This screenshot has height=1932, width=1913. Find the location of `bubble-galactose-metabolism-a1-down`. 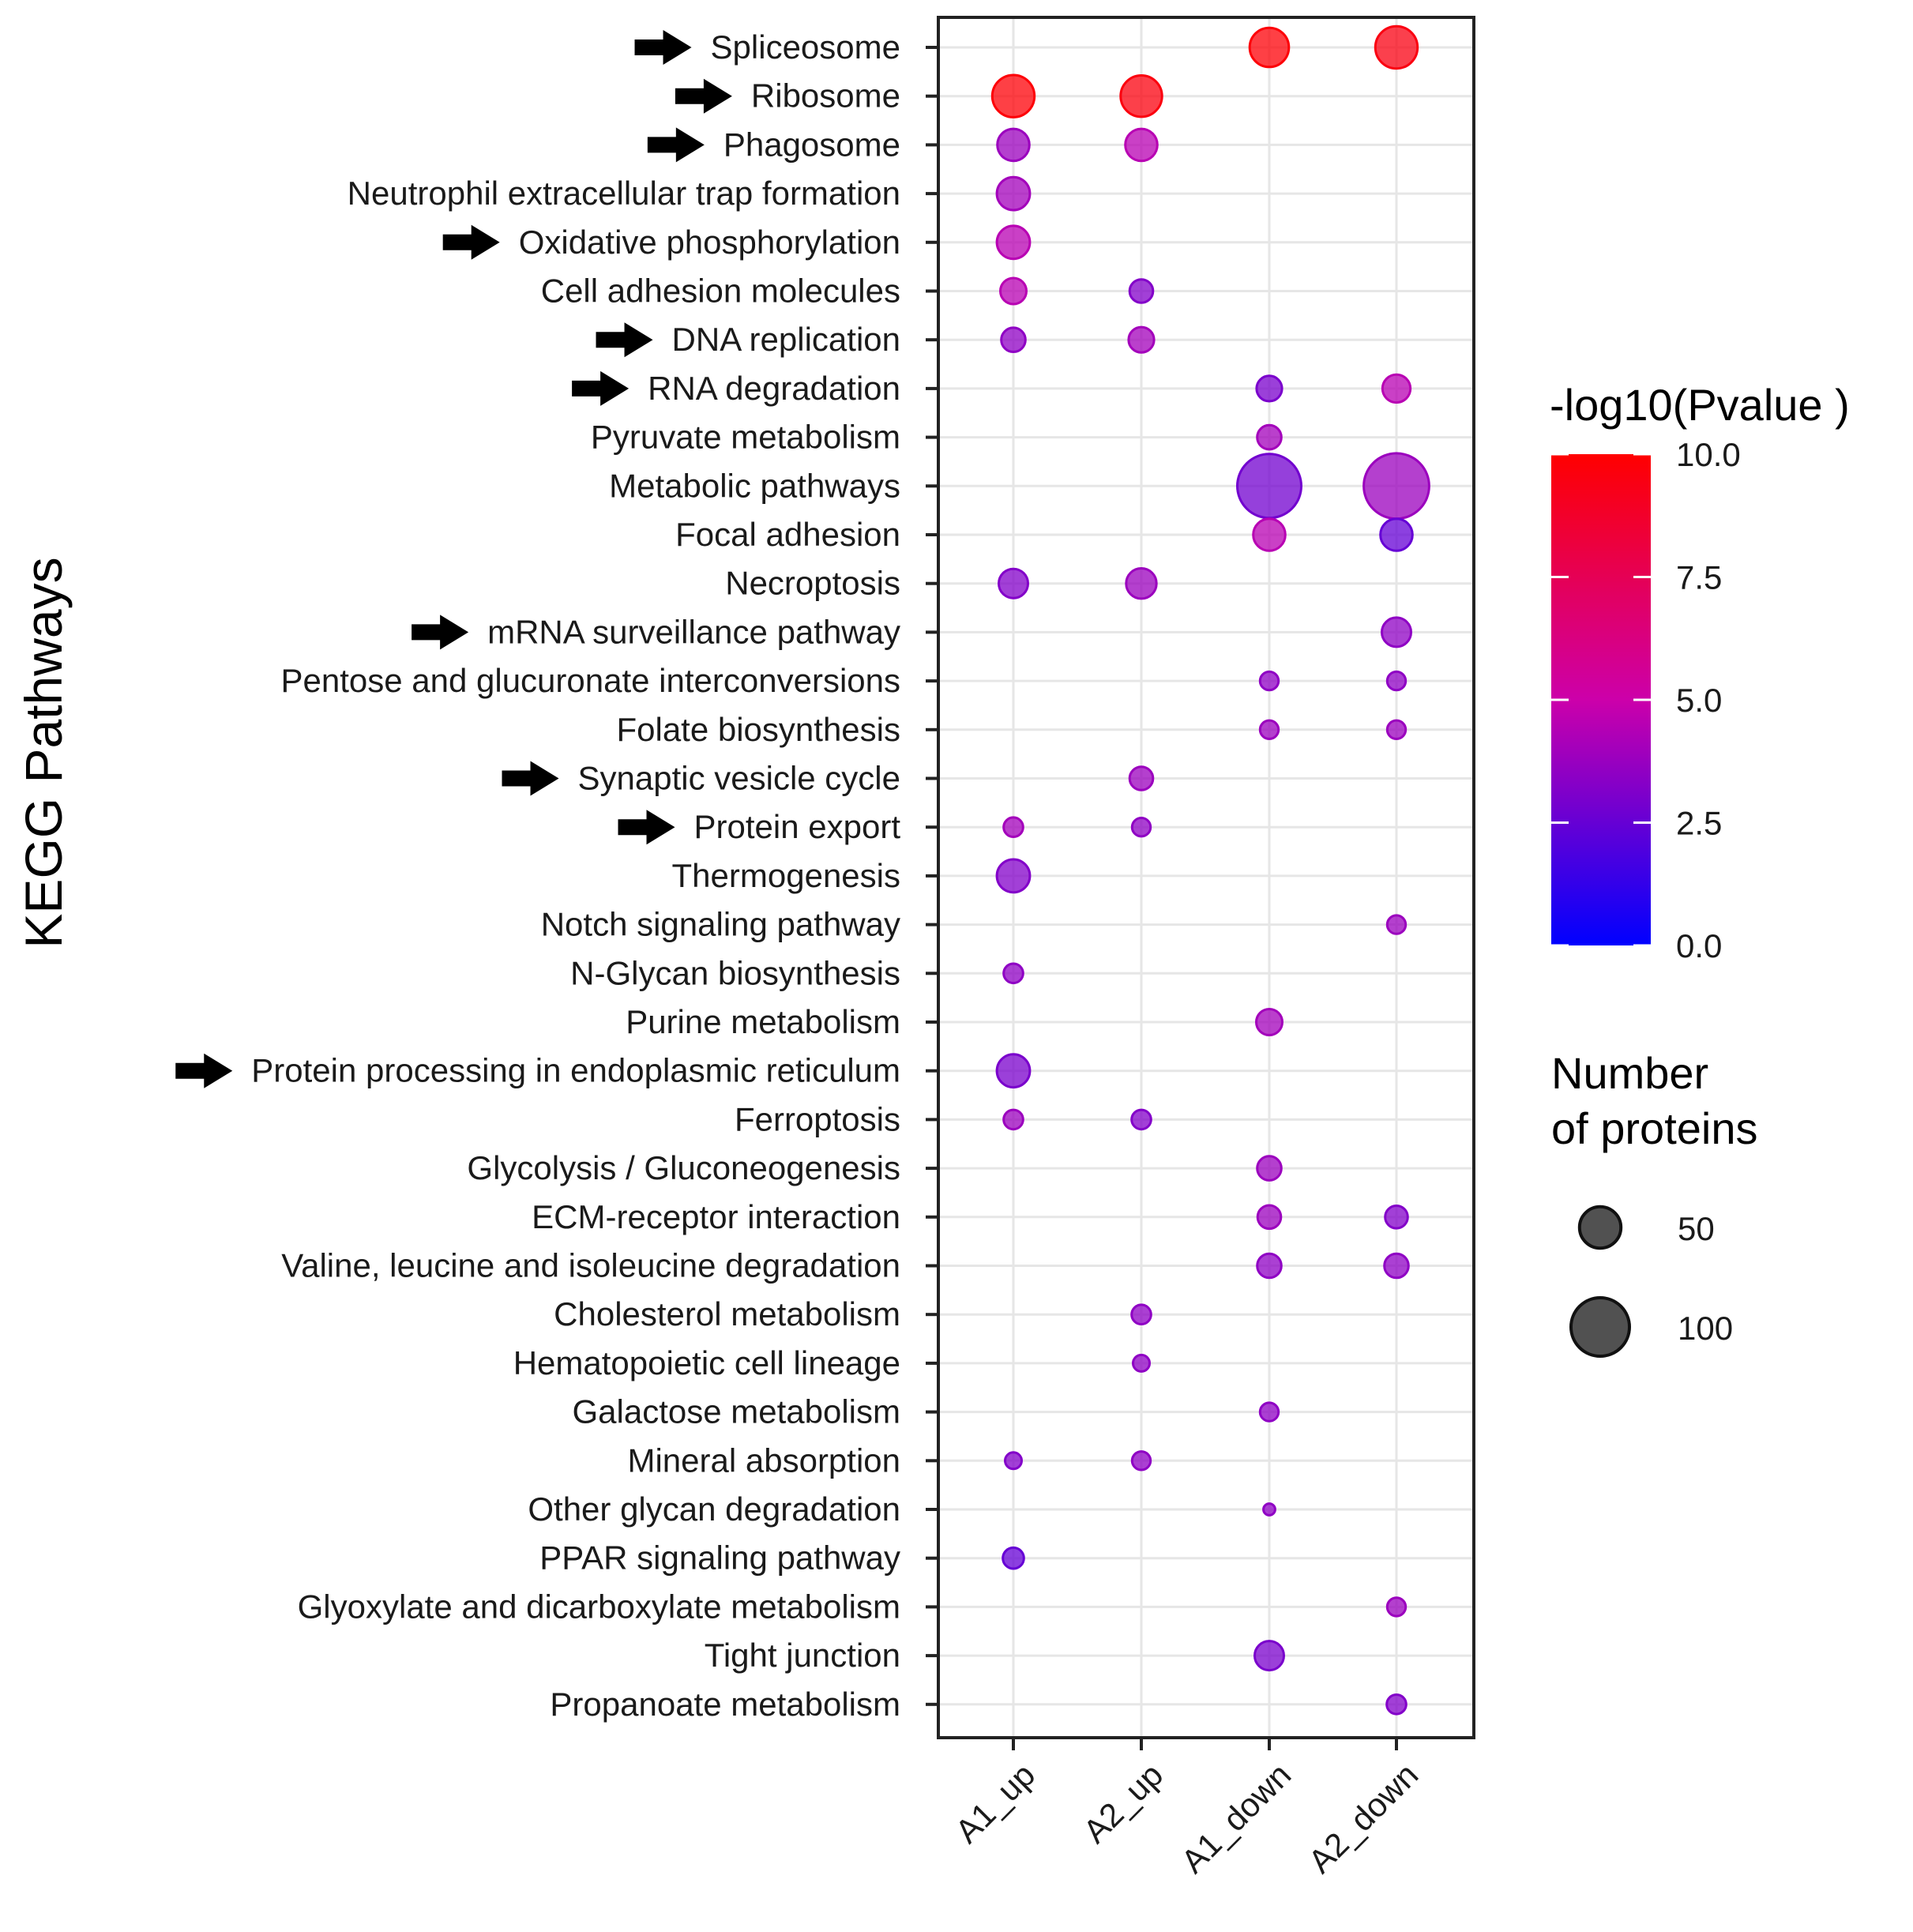

bubble-galactose-metabolism-a1-down is located at coordinates (1269, 1412).